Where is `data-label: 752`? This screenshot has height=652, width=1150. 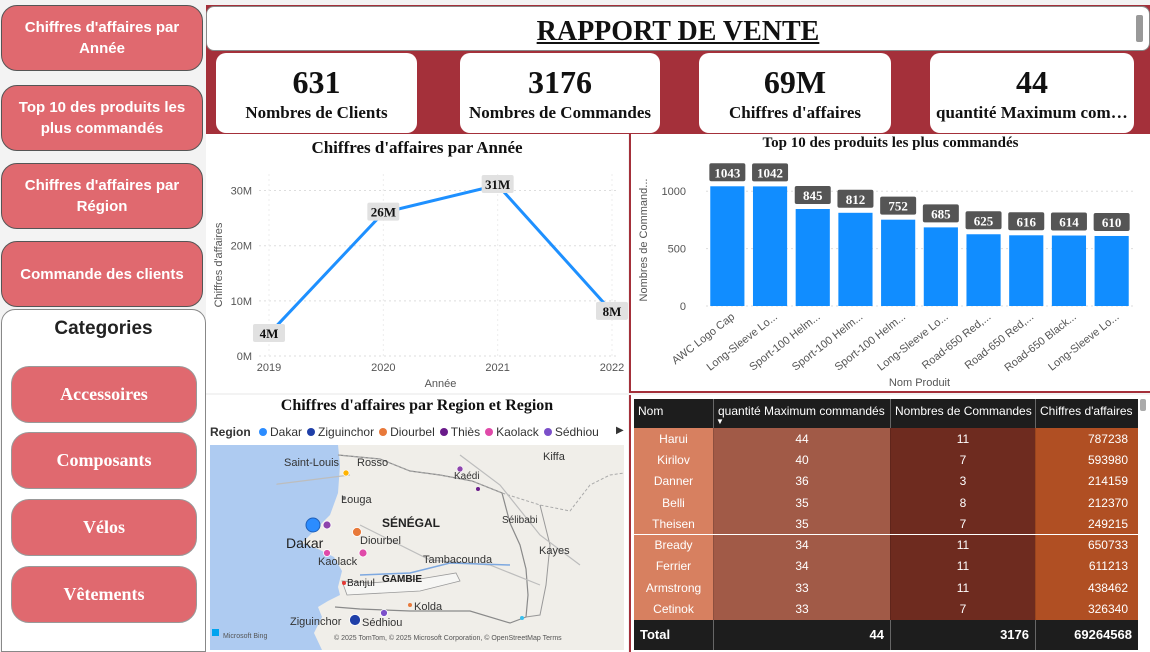 data-label: 752 is located at coordinates (898, 205).